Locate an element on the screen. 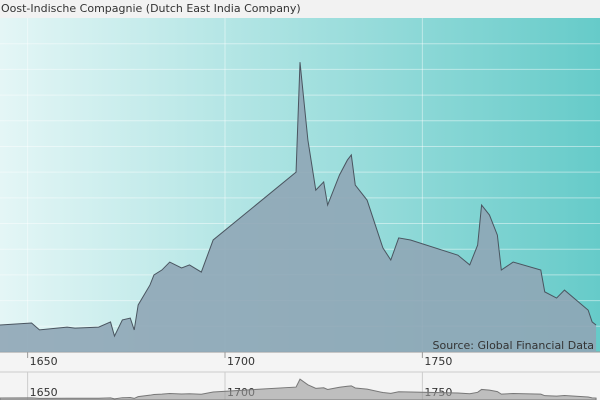  x-tick-label: 1750 is located at coordinates (438, 361).